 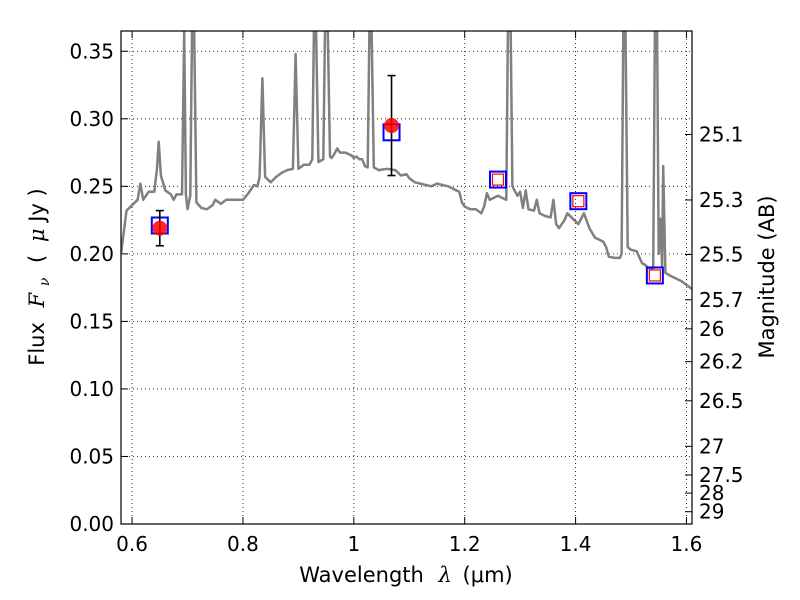 What do you see at coordinates (721, 200) in the screenshot?
I see `right-tick-label: 25.3` at bounding box center [721, 200].